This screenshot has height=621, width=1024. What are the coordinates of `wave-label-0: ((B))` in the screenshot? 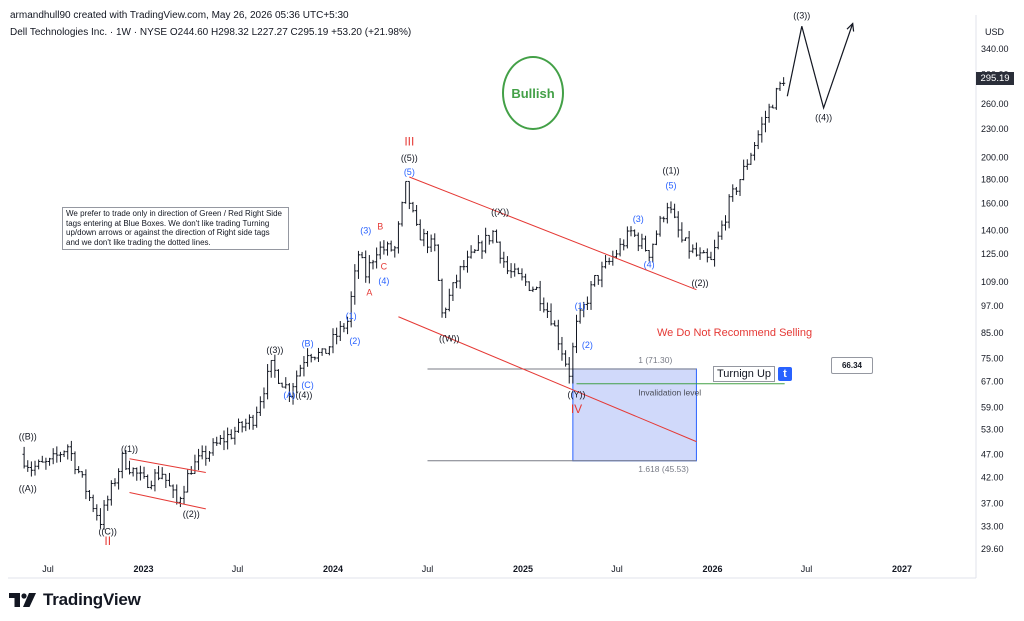 It's located at (28, 437).